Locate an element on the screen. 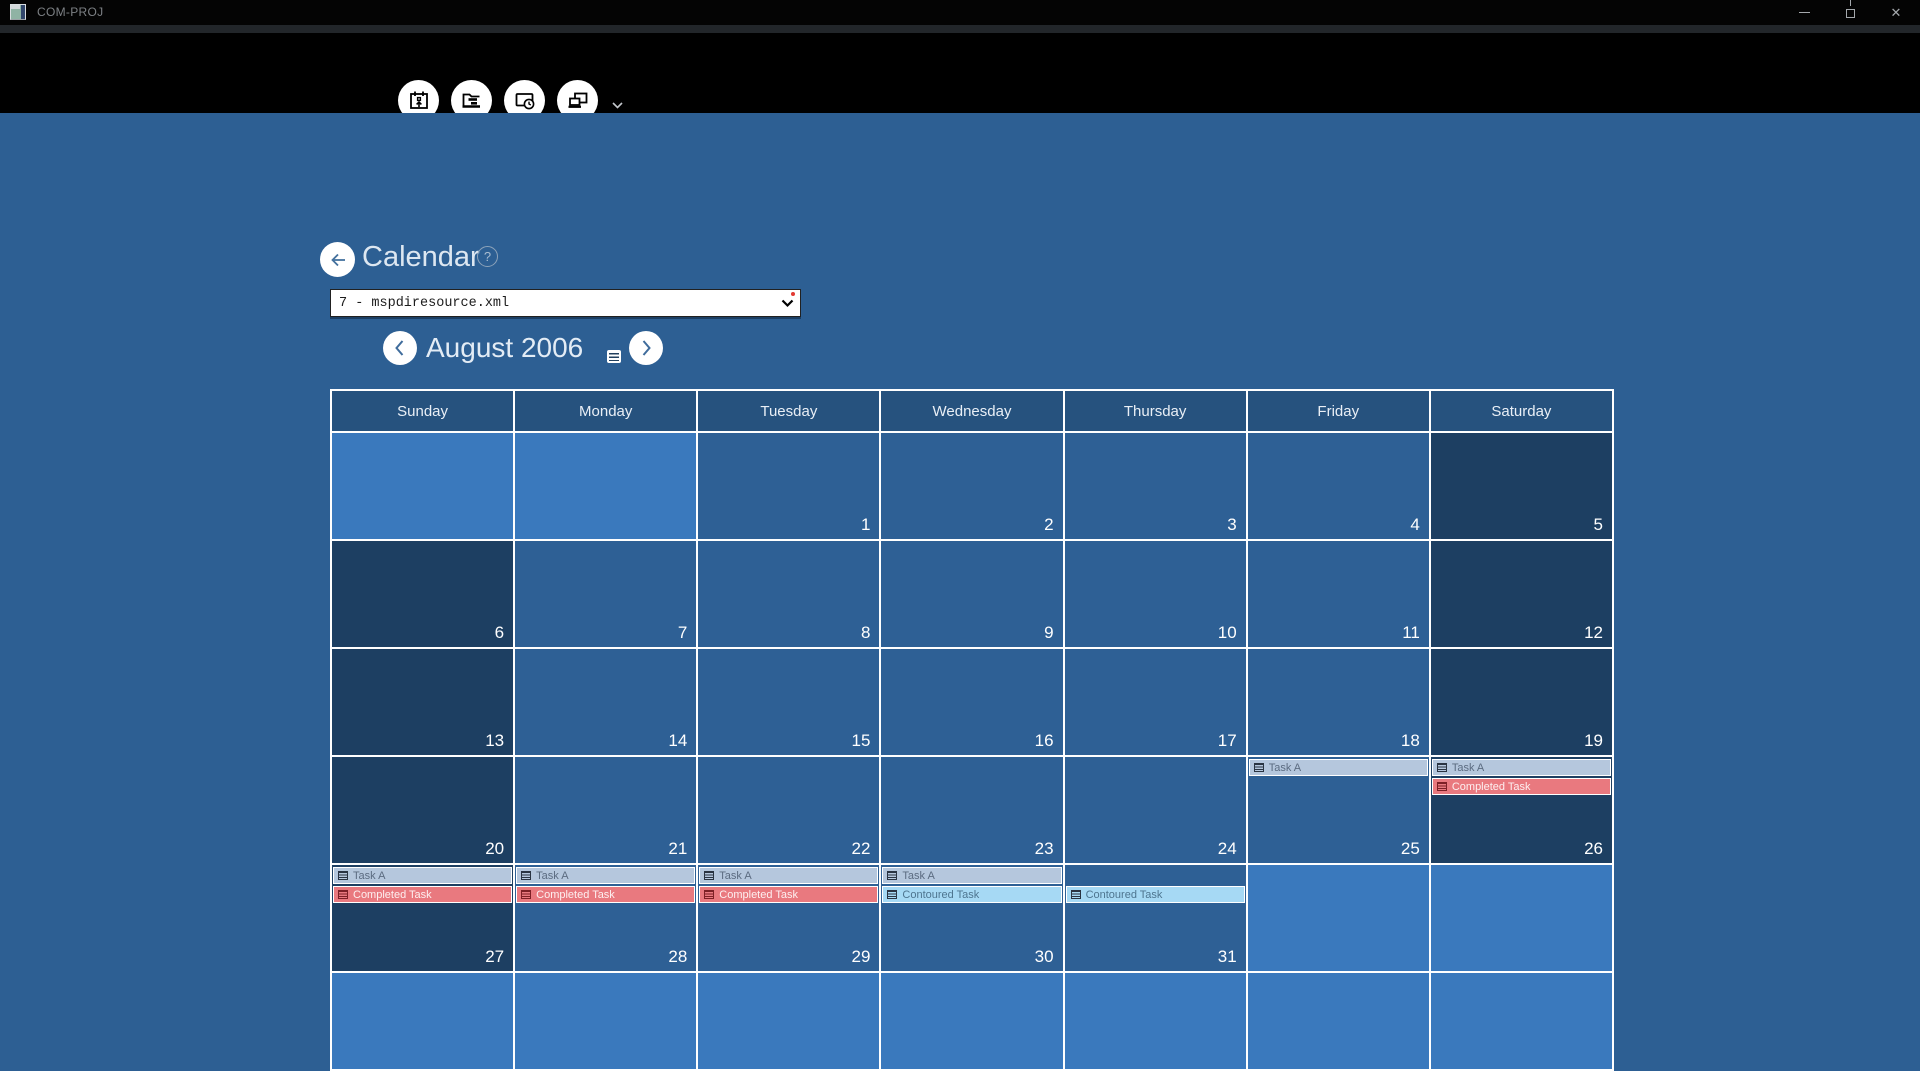 The image size is (1920, 1071). back-button is located at coordinates (337, 259).